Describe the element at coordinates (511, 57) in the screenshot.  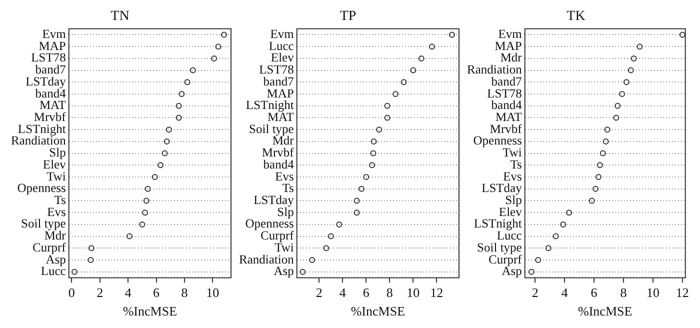
I see `y-tick-label: Mdr` at that location.